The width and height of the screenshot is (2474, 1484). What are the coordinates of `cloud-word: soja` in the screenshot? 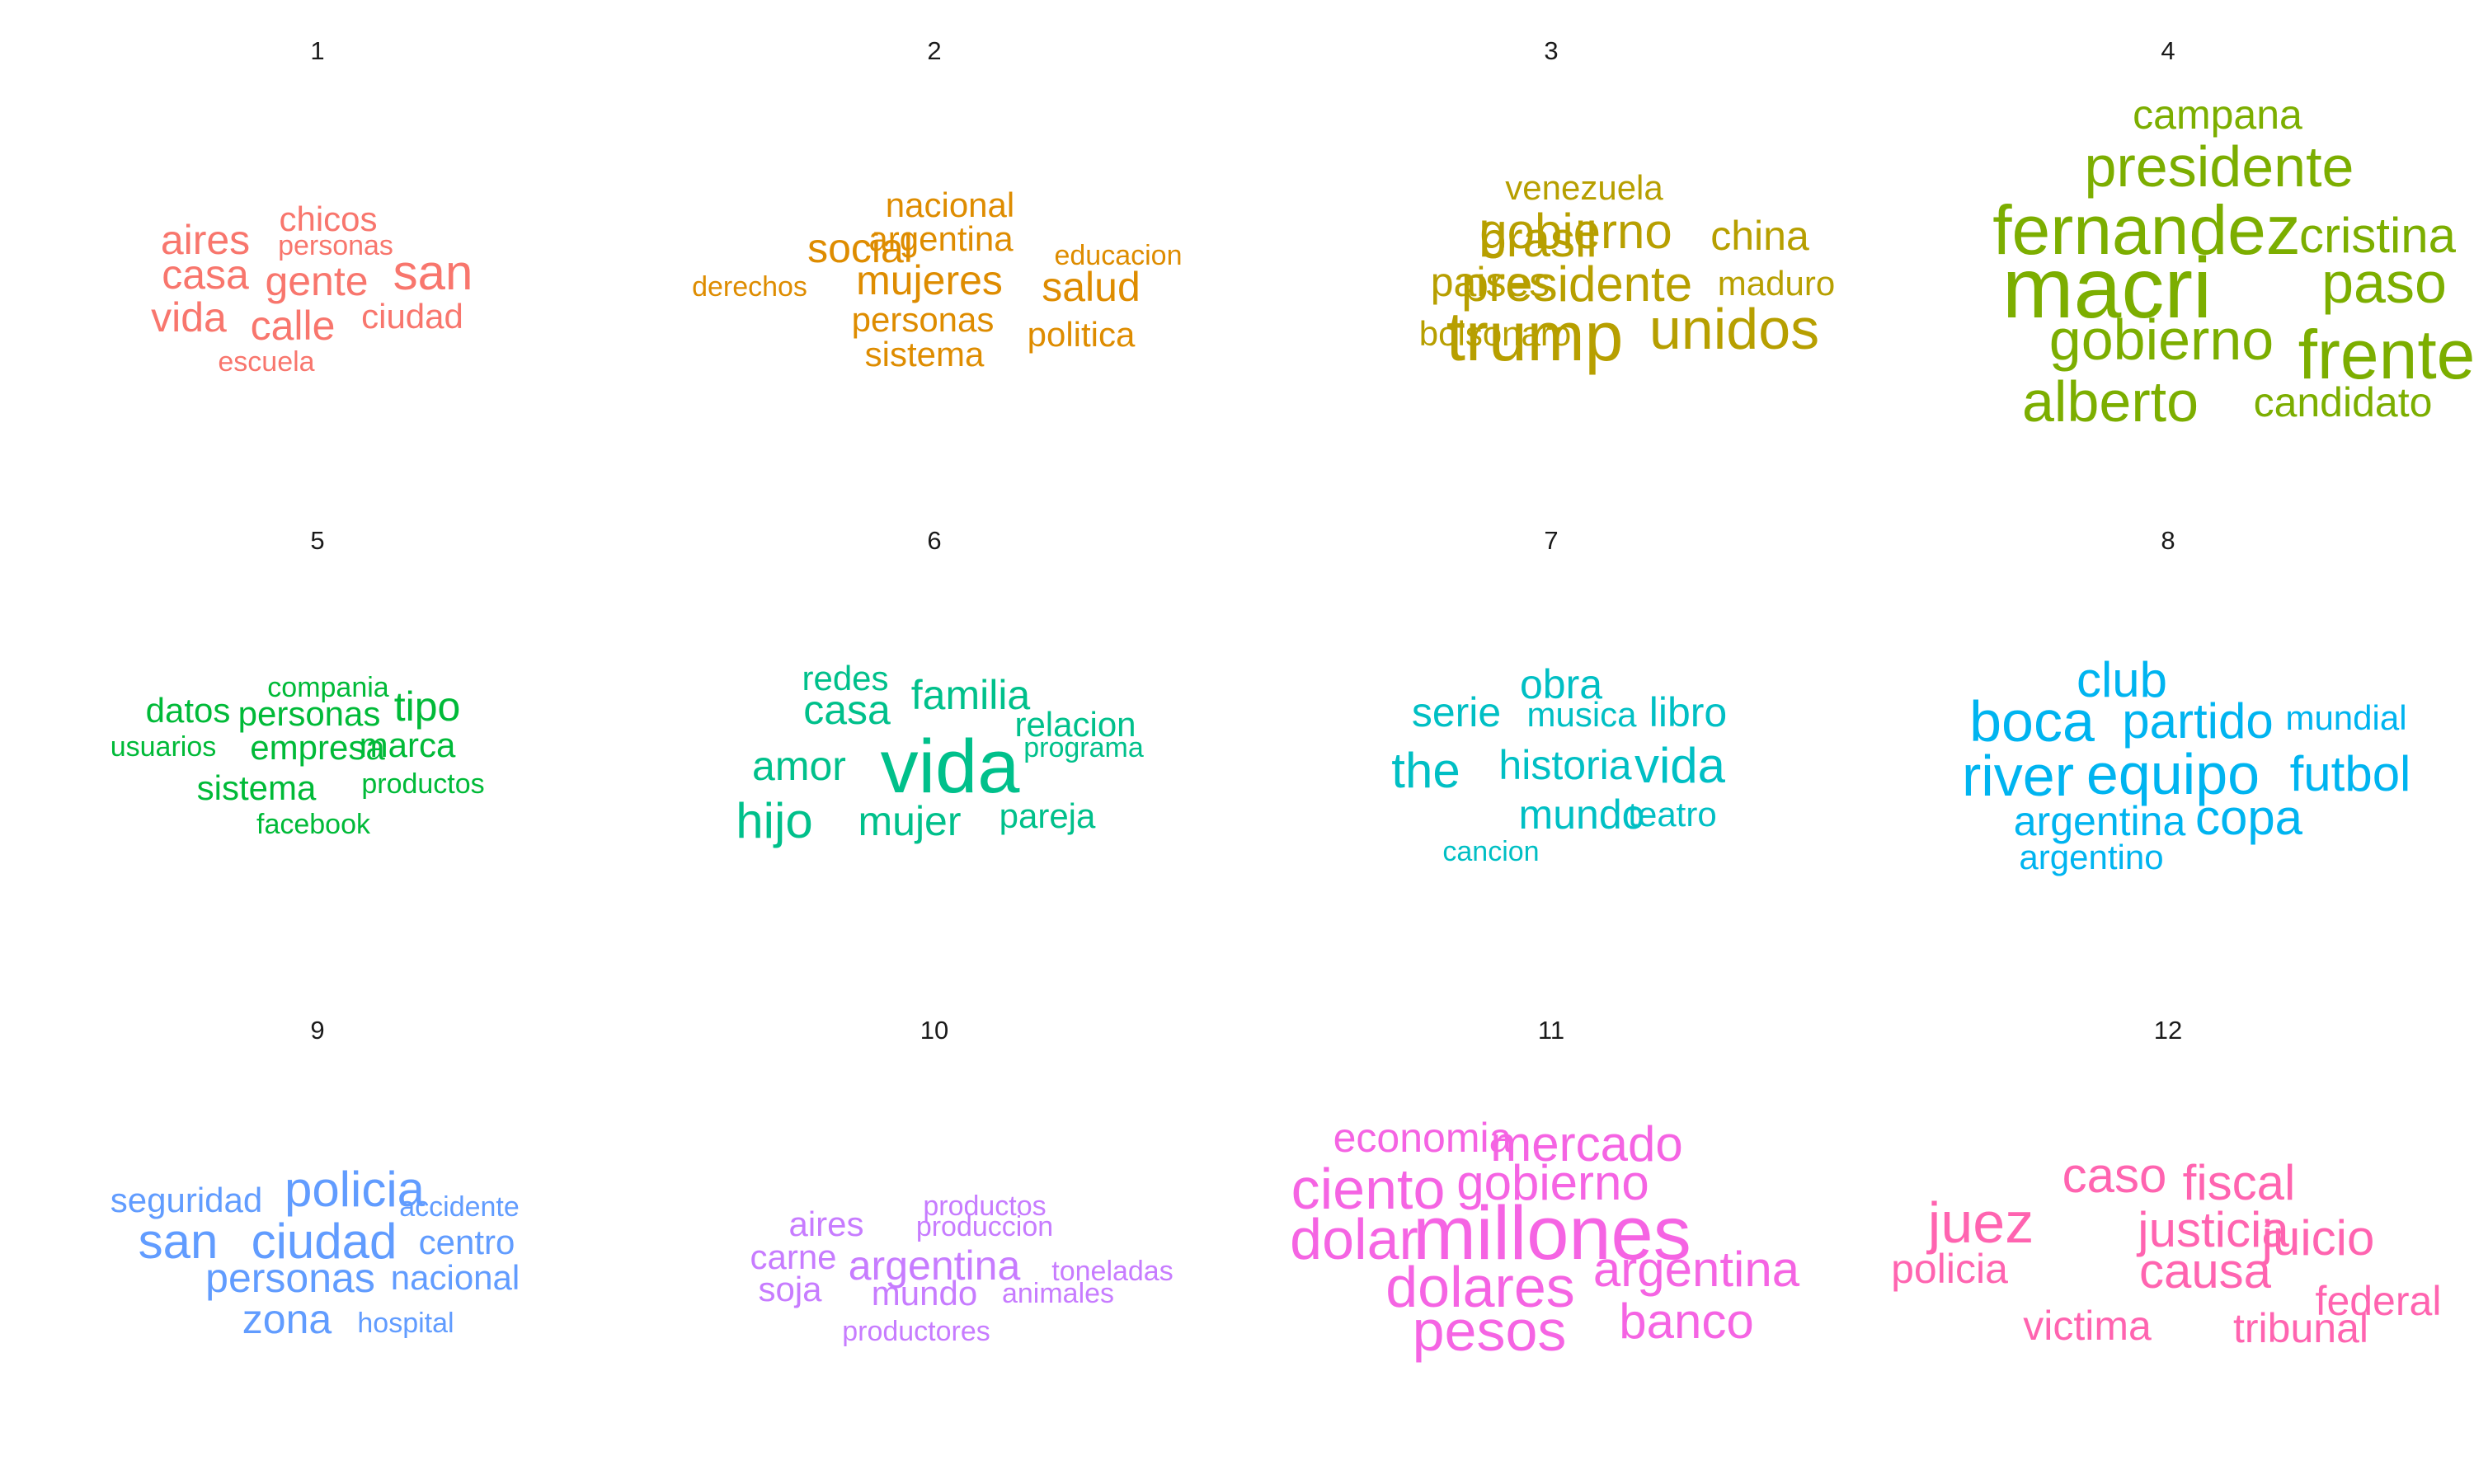 It's located at (790, 1289).